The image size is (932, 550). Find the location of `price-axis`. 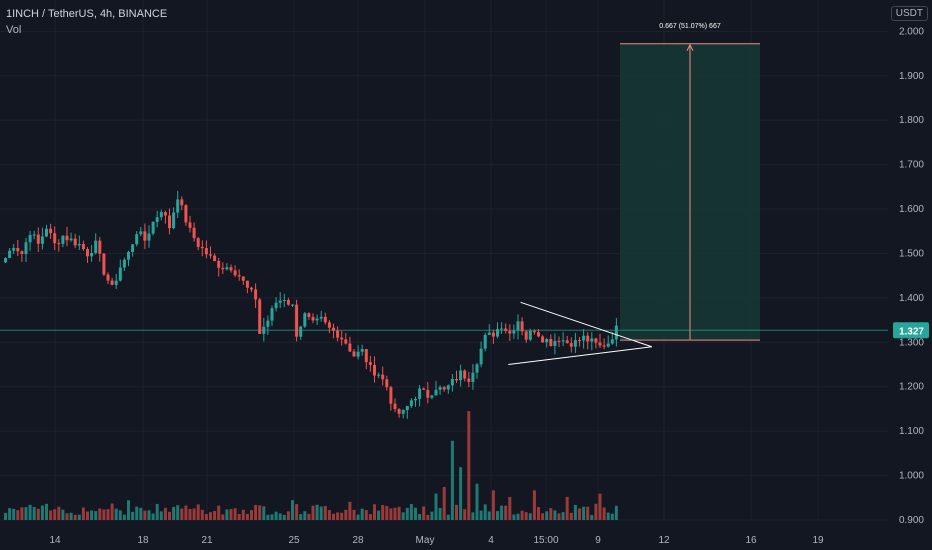

price-axis is located at coordinates (910, 275).